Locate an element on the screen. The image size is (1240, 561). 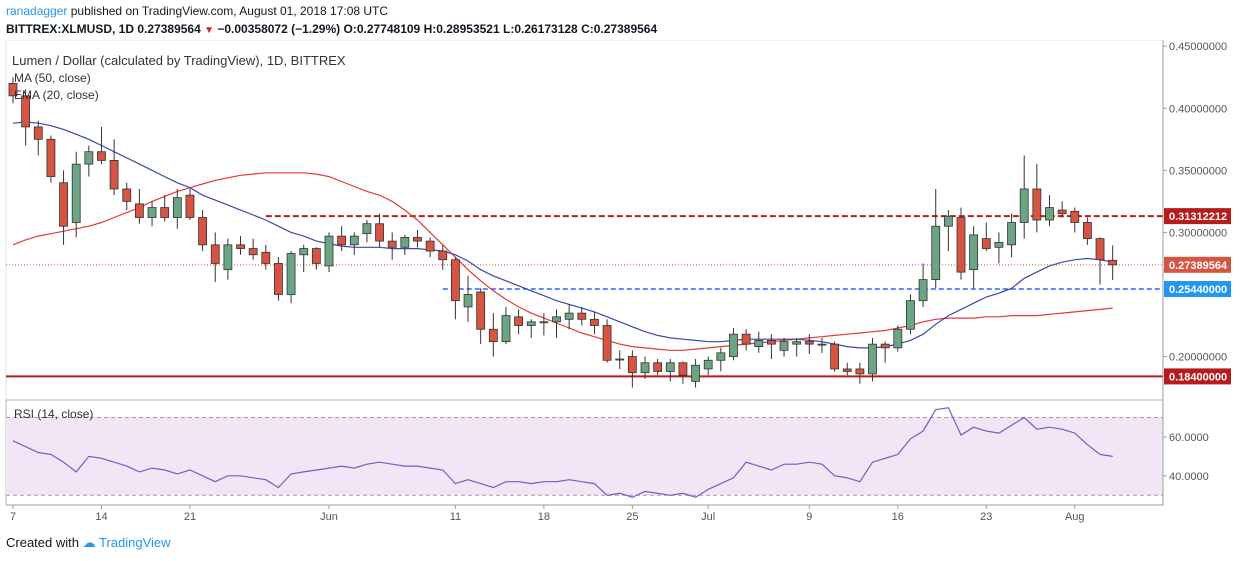
price-tick-label: 0.35000000 is located at coordinates (1198, 171).